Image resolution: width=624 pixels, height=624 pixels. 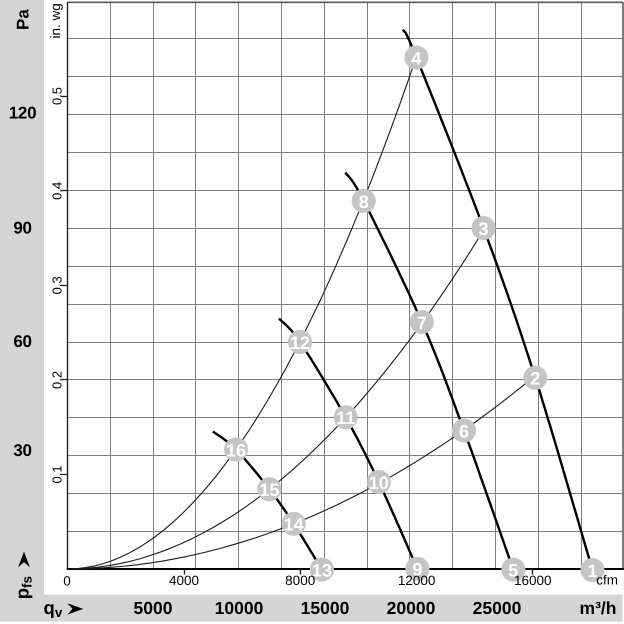 What do you see at coordinates (325, 608) in the screenshot?
I see `svg-text: 15000` at bounding box center [325, 608].